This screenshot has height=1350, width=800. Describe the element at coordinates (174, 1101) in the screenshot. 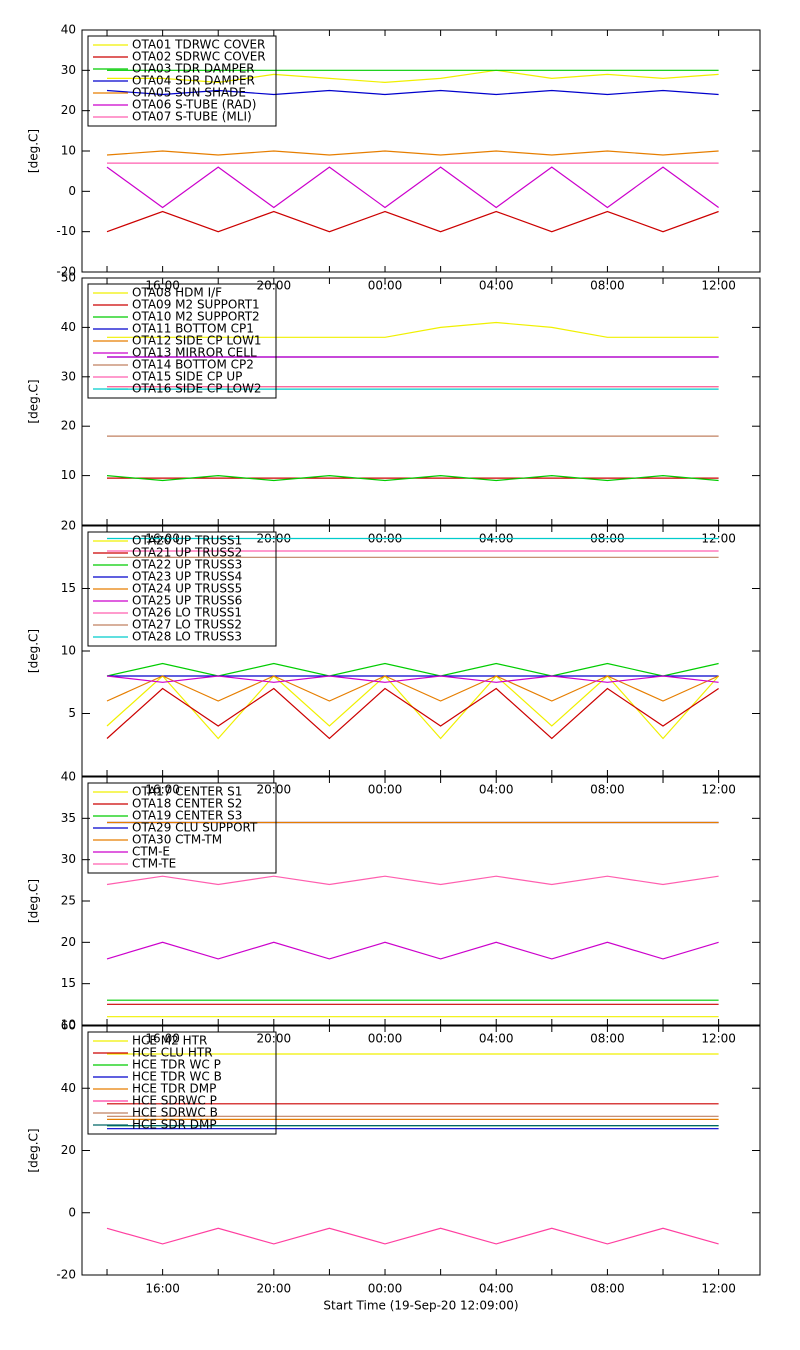

I see `legend-label: HCE SDRWC P` at that location.